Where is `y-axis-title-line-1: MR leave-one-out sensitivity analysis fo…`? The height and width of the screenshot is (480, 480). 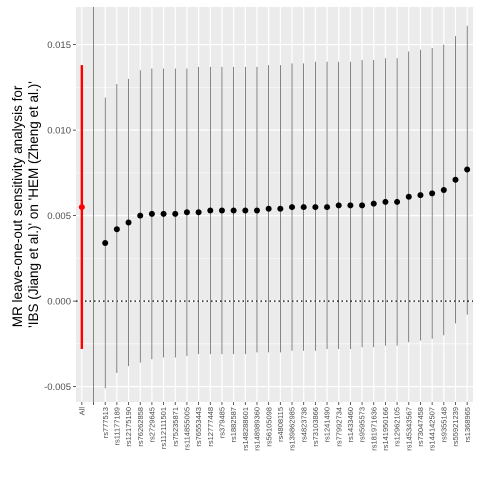 y-axis-title-line-1: MR leave-one-out sensitivity analysis fo… is located at coordinates (17, 206).